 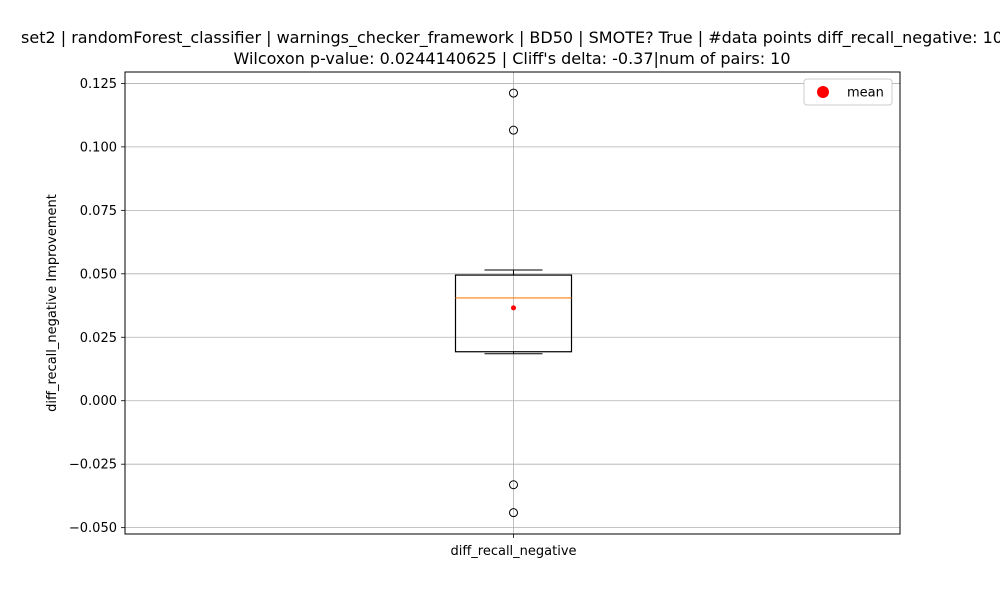 What do you see at coordinates (98, 147) in the screenshot?
I see `y-tick-label: 0.100` at bounding box center [98, 147].